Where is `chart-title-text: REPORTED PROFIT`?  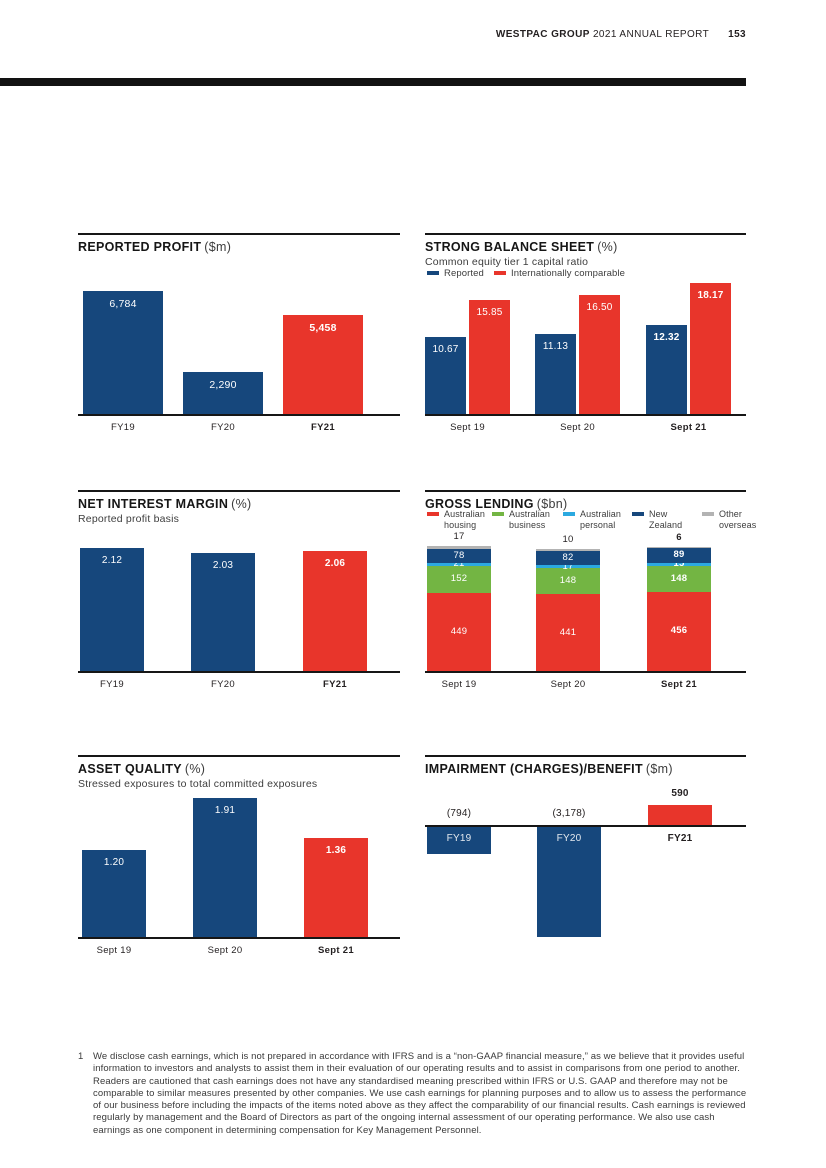 chart-title-text: REPORTED PROFIT is located at coordinates (140, 247).